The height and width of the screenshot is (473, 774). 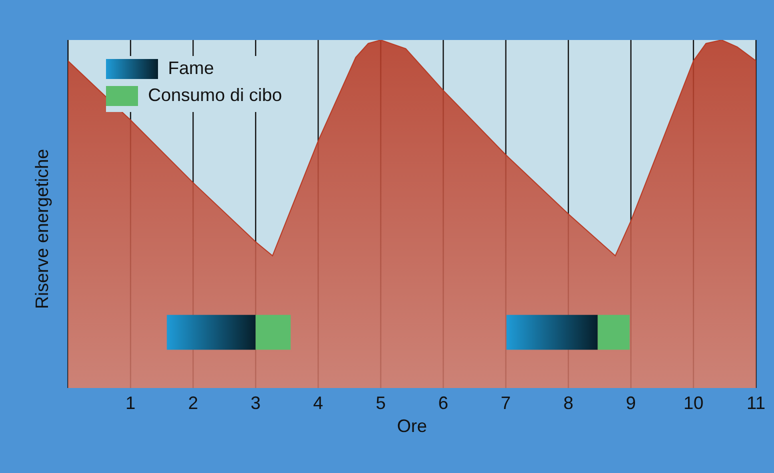 I want to click on y-axis-title: Riserve energetiche, so click(x=42, y=229).